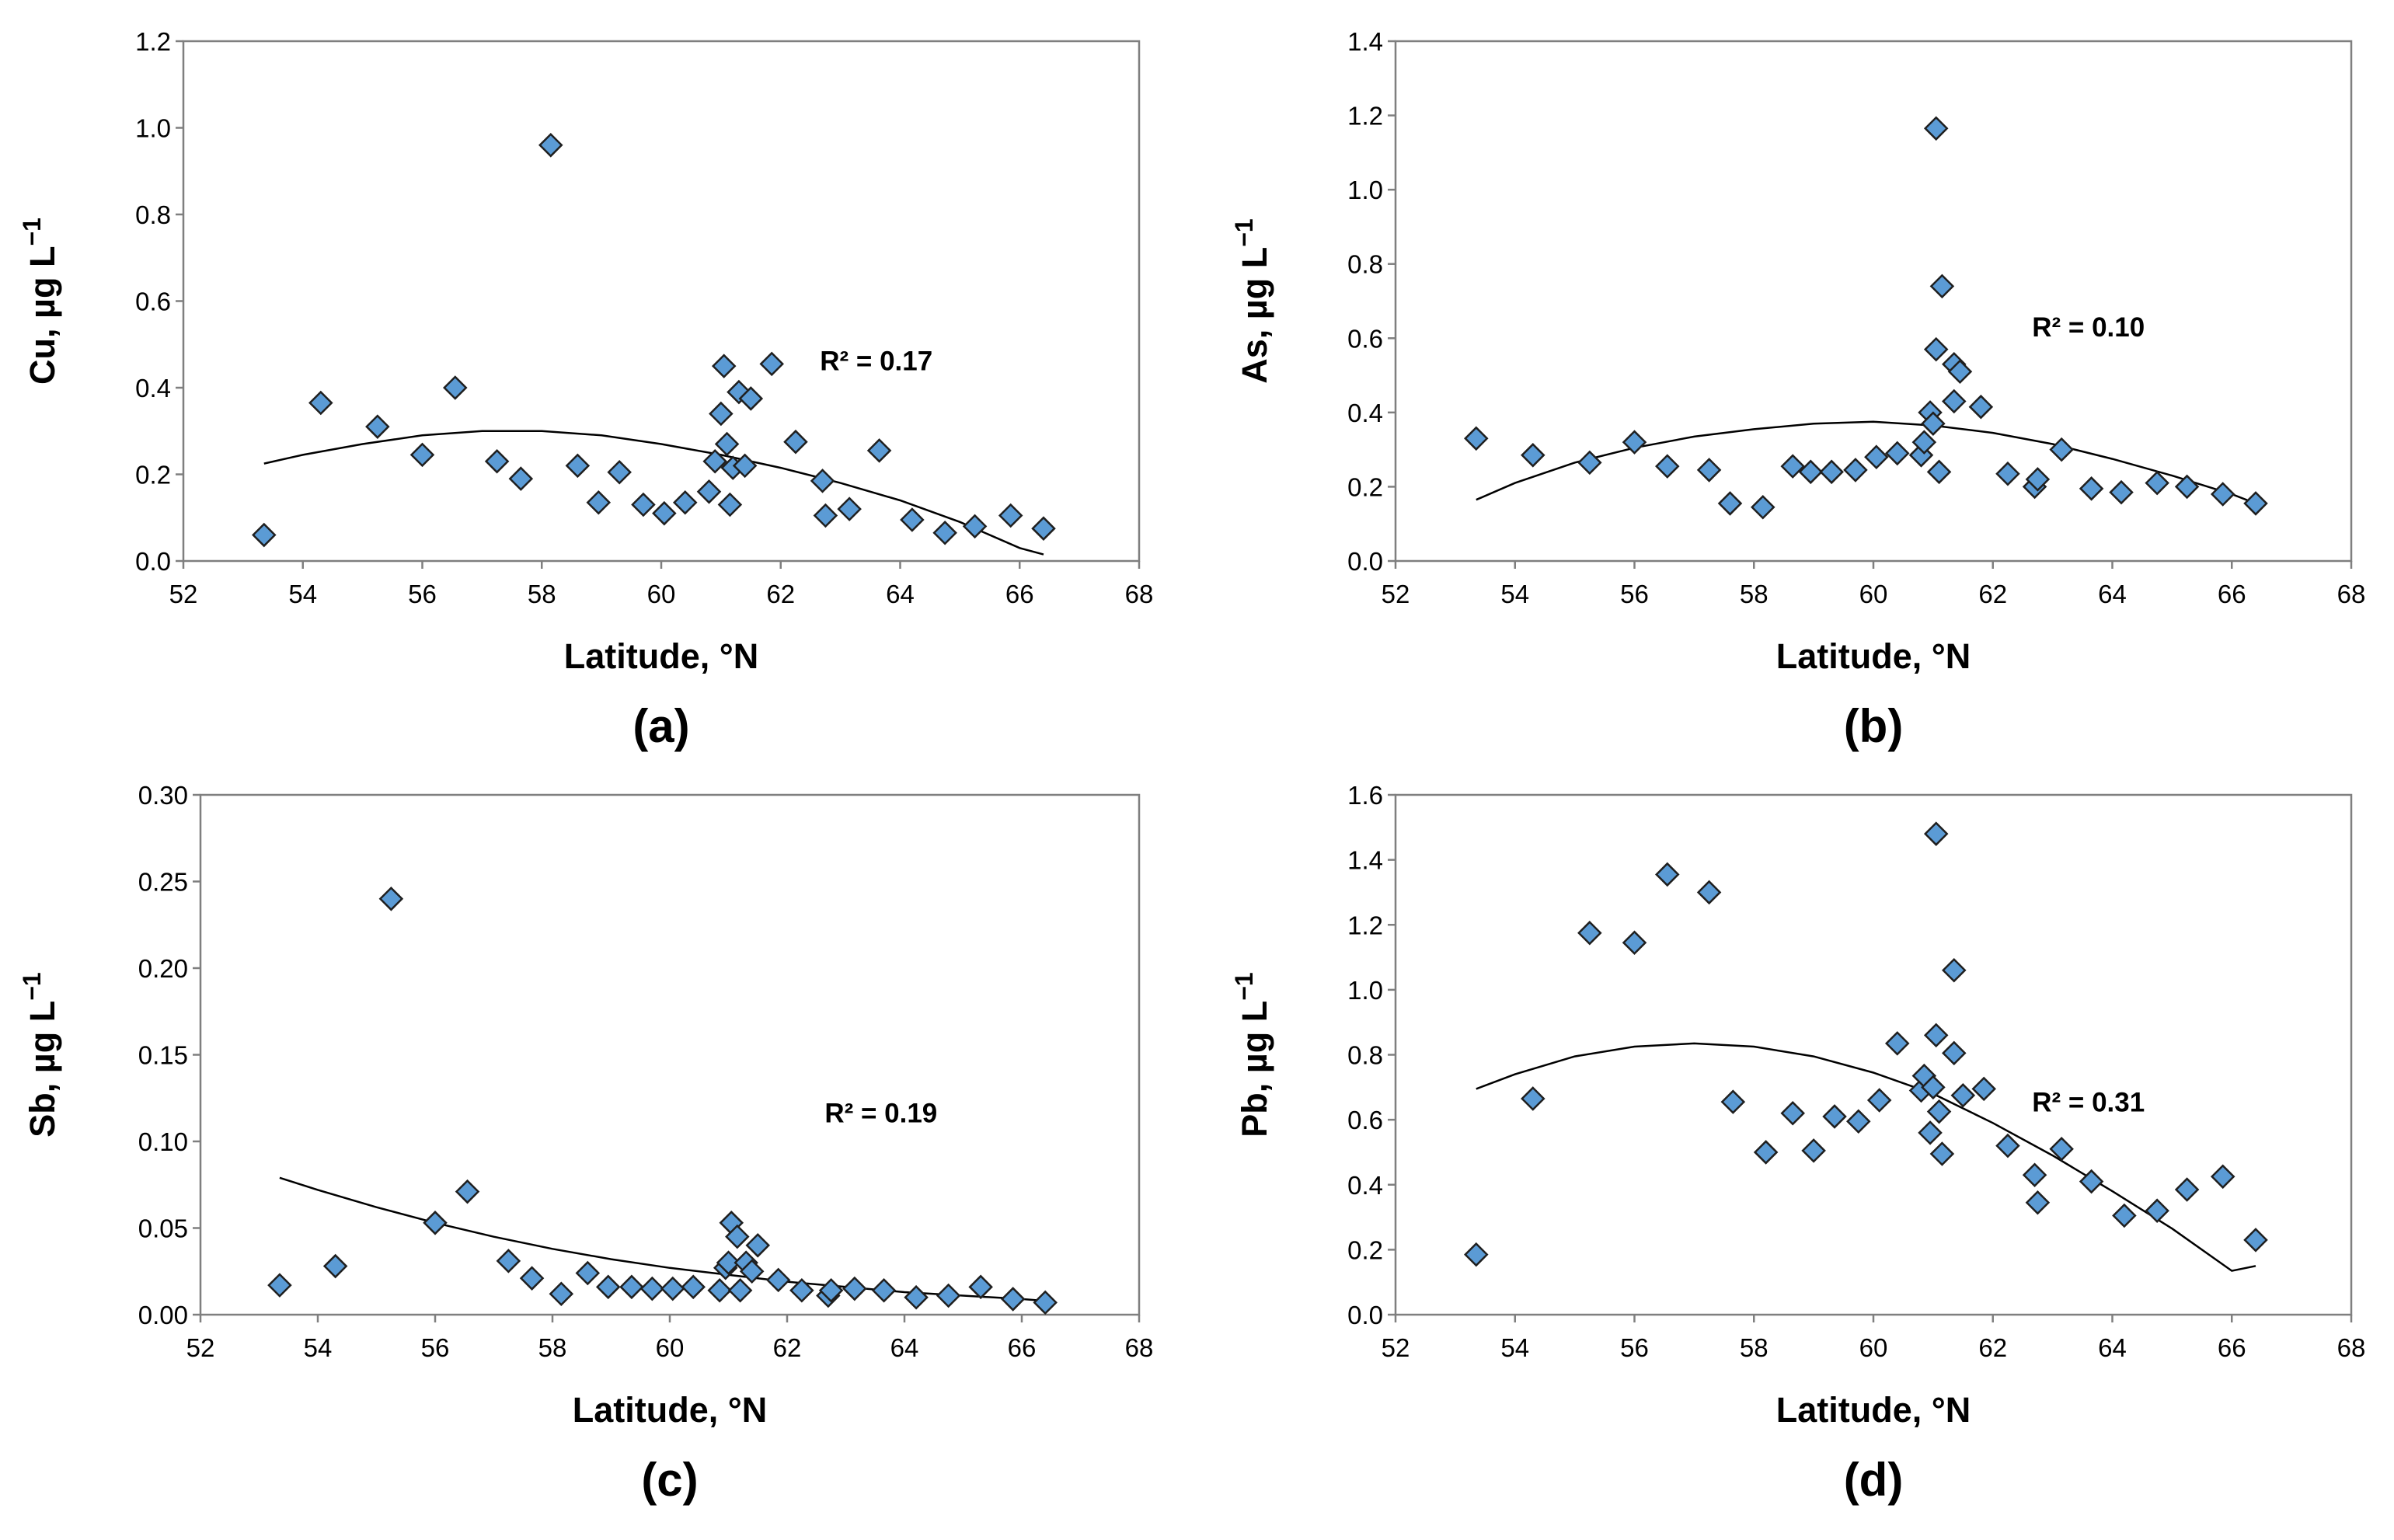  What do you see at coordinates (1365, 1120) in the screenshot?
I see `chart-d-y-tick-label: 0.6` at bounding box center [1365, 1120].